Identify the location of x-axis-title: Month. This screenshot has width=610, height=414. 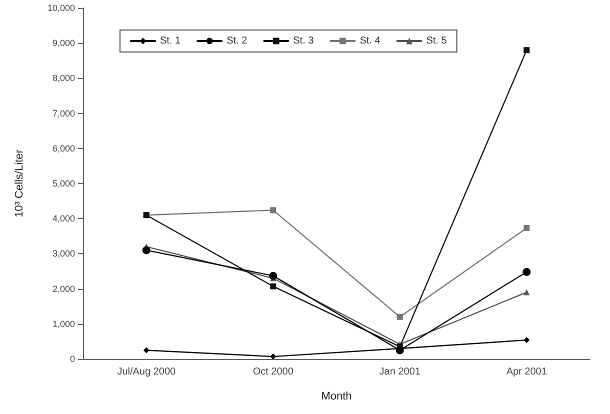
(336, 396).